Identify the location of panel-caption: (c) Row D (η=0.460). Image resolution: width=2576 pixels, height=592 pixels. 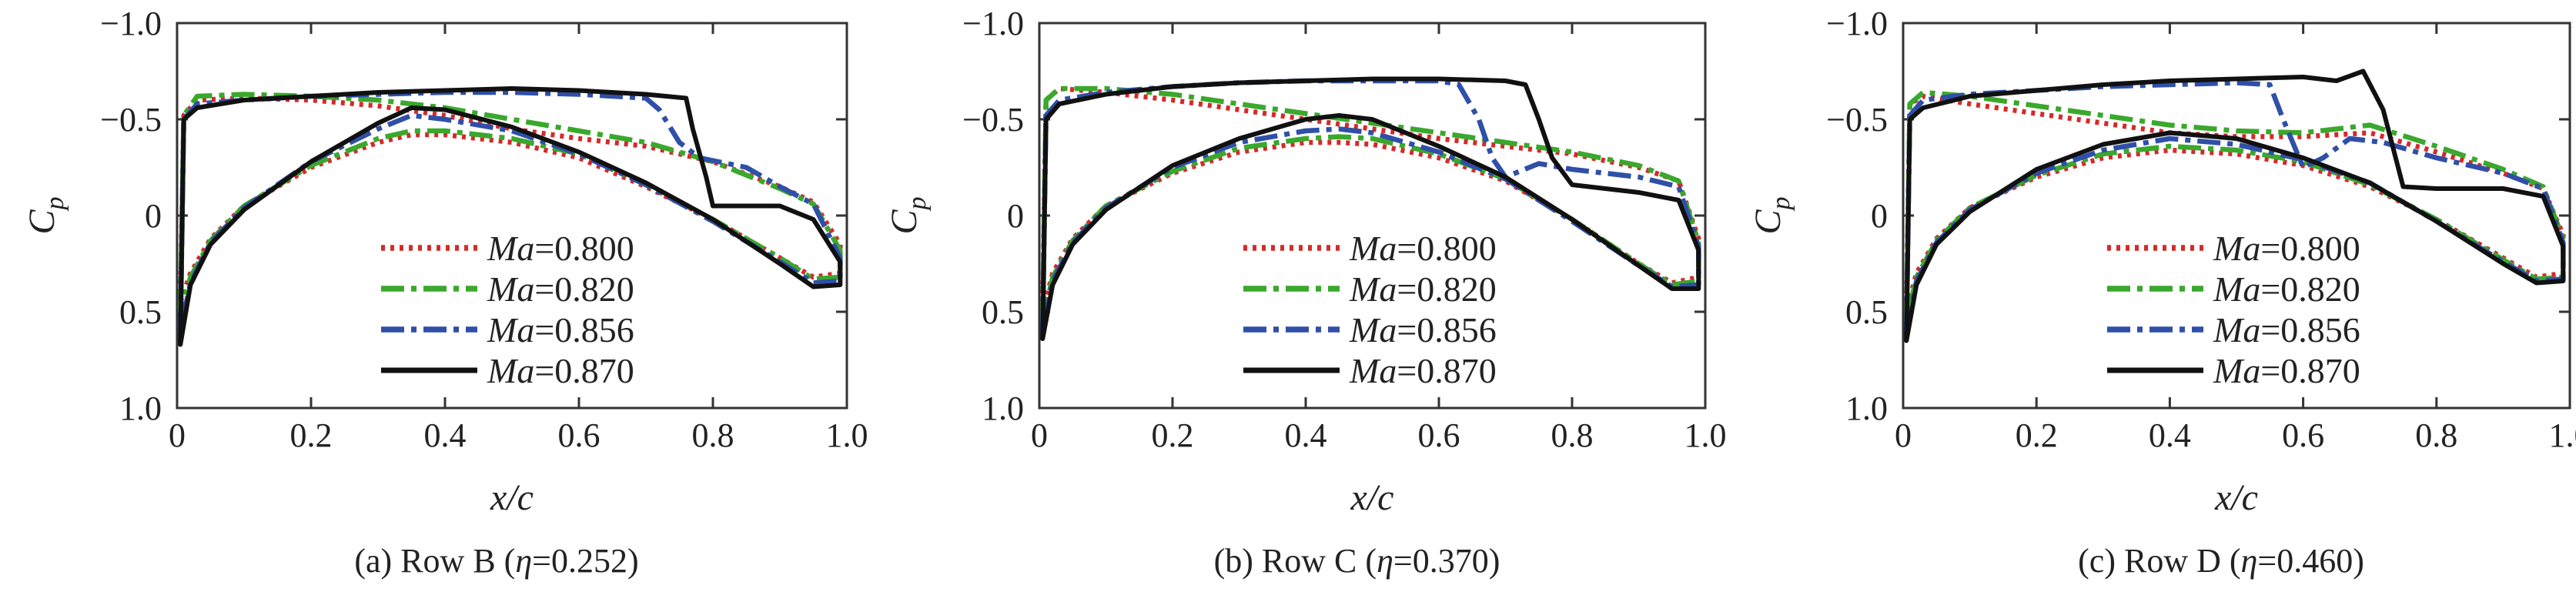
(2221, 561).